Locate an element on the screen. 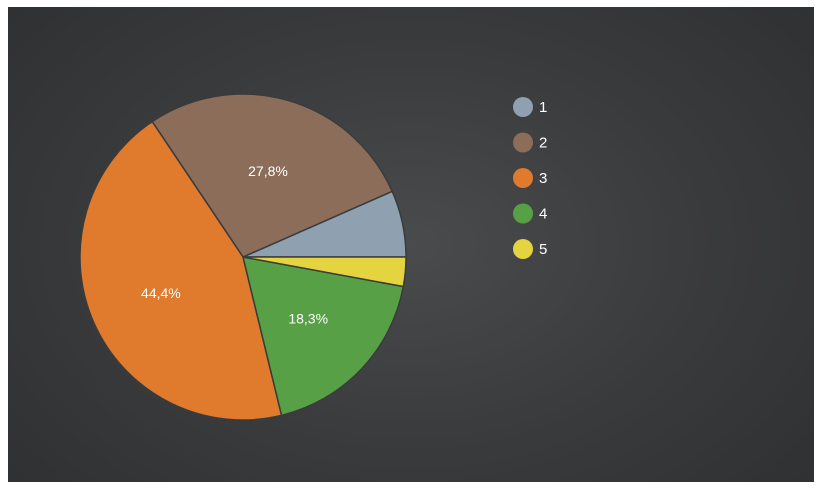 Image resolution: width=815 pixels, height=490 pixels. data-label-4: 18,3% is located at coordinates (308, 319).